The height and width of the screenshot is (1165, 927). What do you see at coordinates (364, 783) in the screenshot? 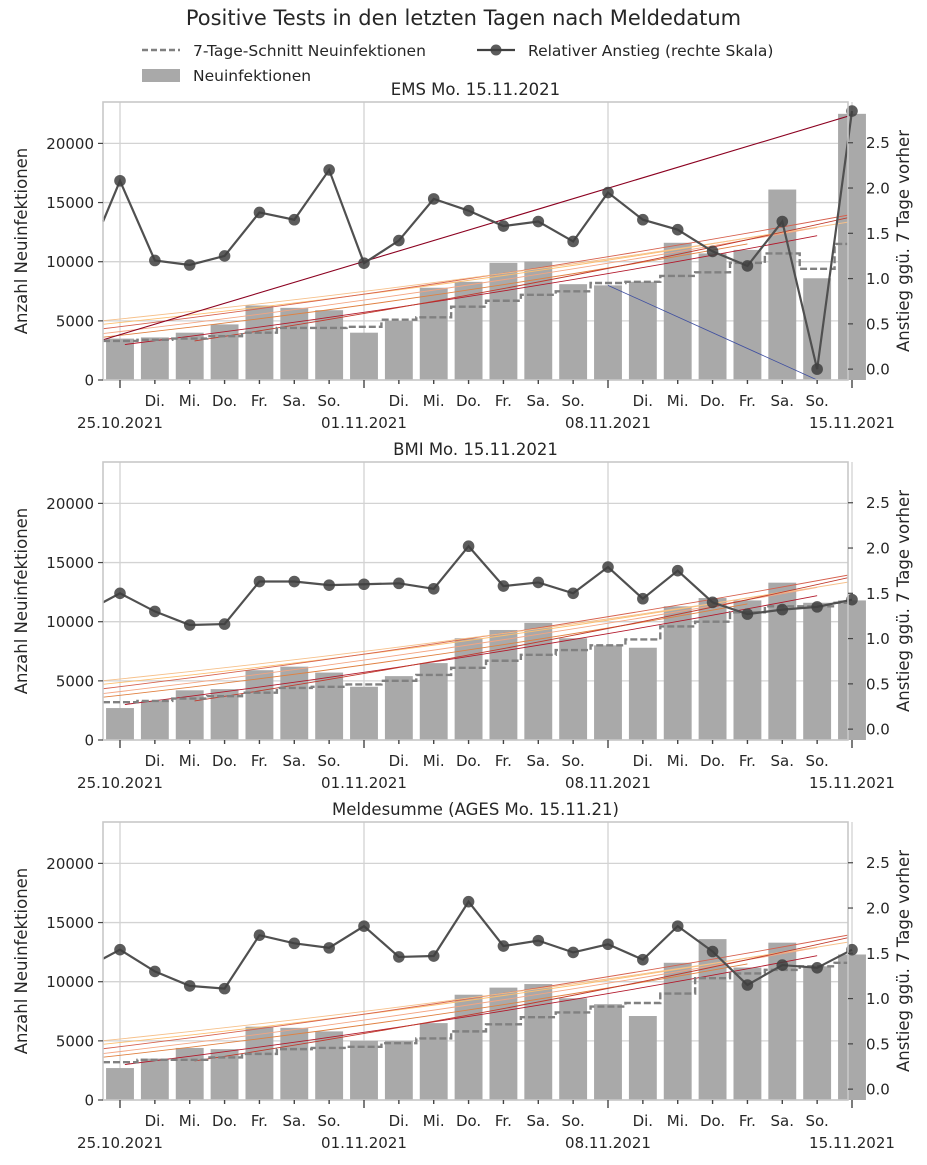
I see `x-tick-label: 01.11.2021` at bounding box center [364, 783].